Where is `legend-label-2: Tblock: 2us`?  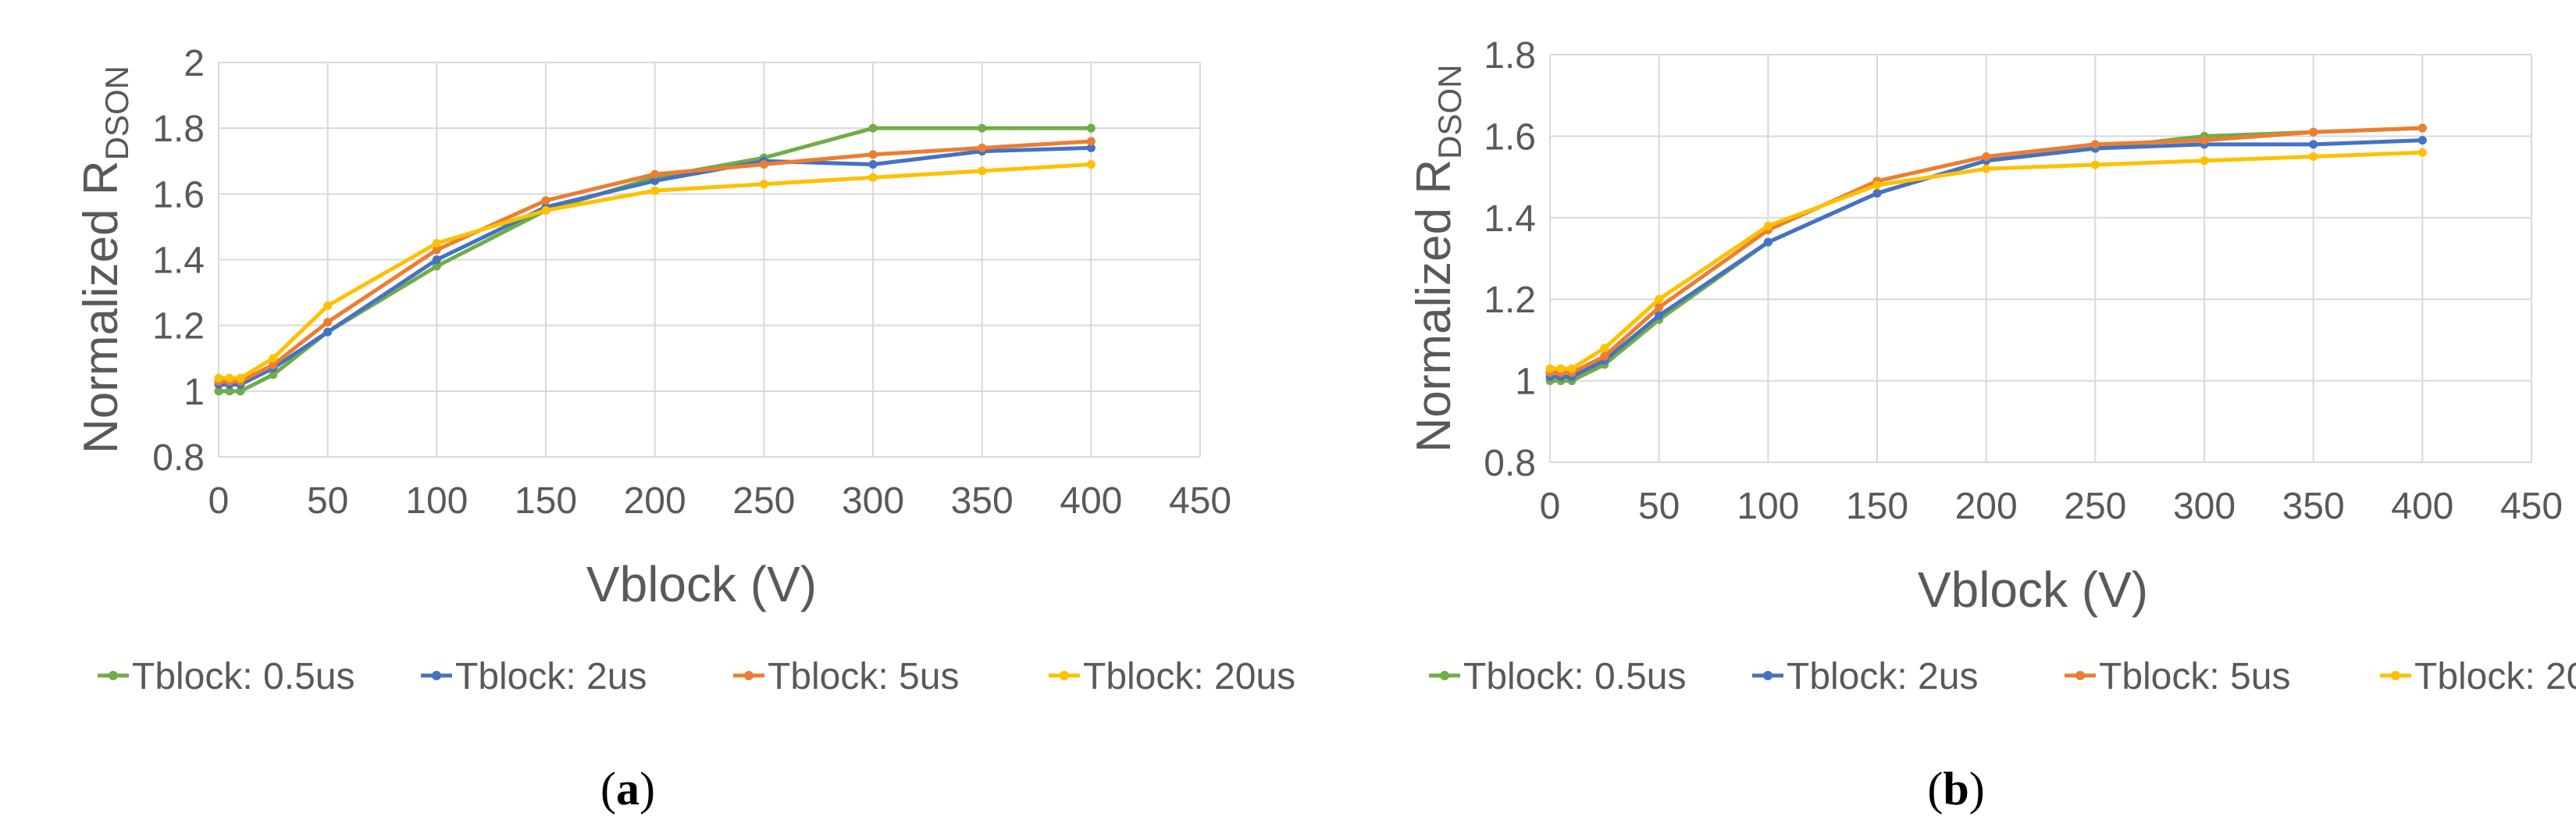 legend-label-2: Tblock: 2us is located at coordinates (1883, 677).